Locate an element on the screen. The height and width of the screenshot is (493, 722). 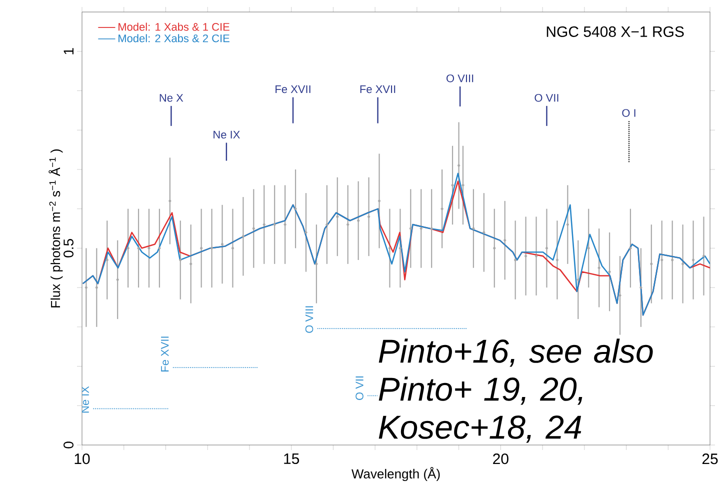
legend-label: Model: 2 Xabs & 2 CIE is located at coordinates (174, 38).